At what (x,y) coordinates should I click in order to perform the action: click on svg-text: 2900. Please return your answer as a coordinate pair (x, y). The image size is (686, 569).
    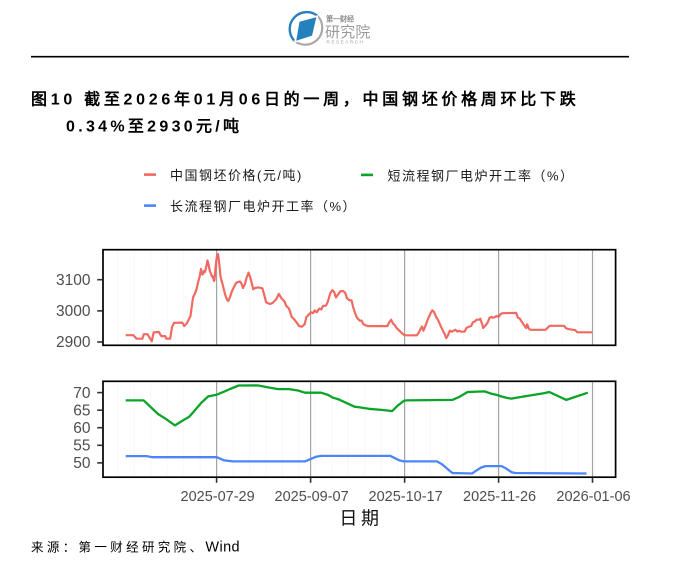
    Looking at the image, I should click on (73, 342).